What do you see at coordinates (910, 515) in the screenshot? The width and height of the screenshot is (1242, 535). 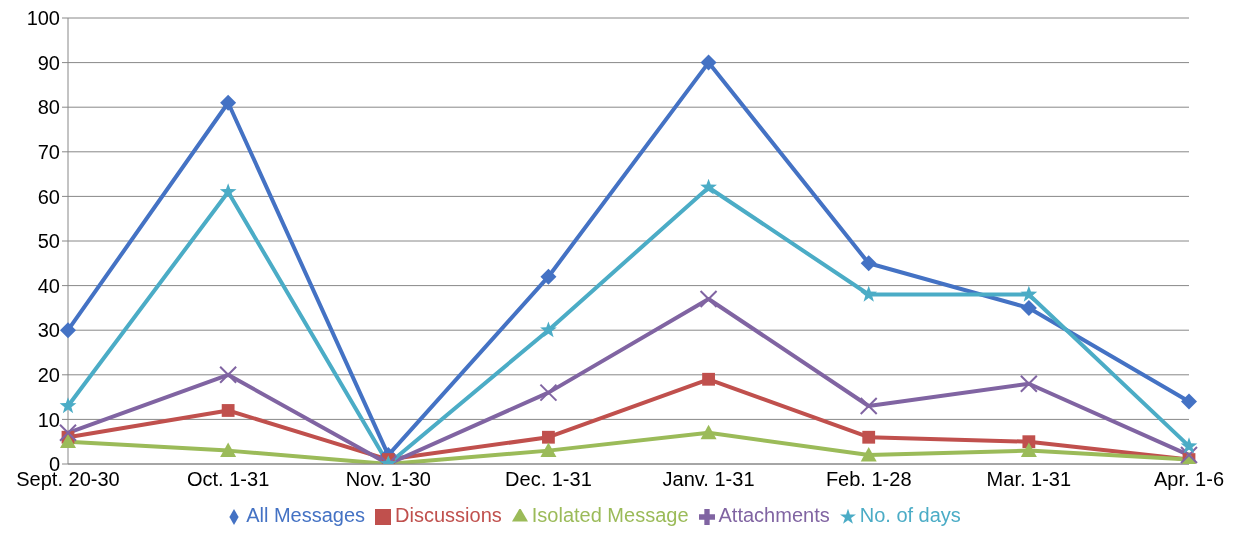 I see `legend-label: No. of days` at bounding box center [910, 515].